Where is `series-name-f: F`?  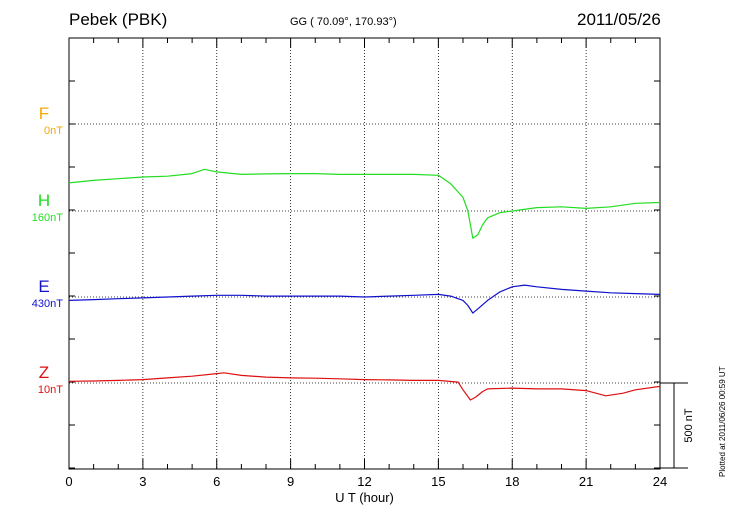
series-name-f: F is located at coordinates (44, 113).